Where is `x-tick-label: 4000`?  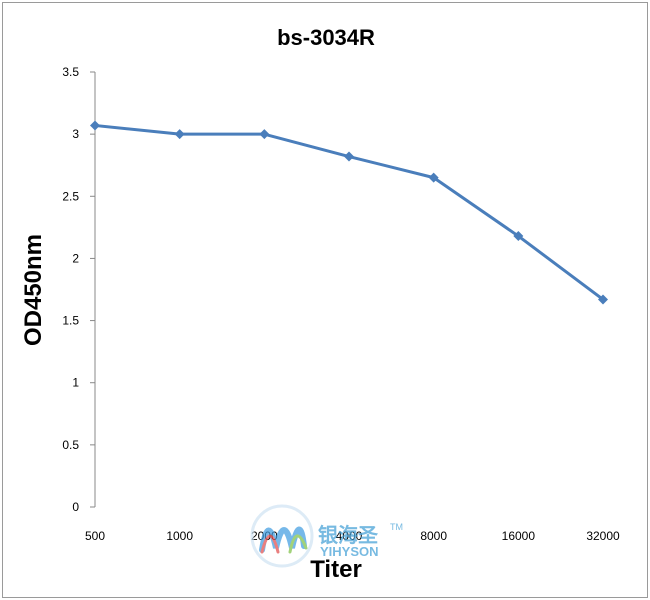
x-tick-label: 4000 is located at coordinates (349, 536).